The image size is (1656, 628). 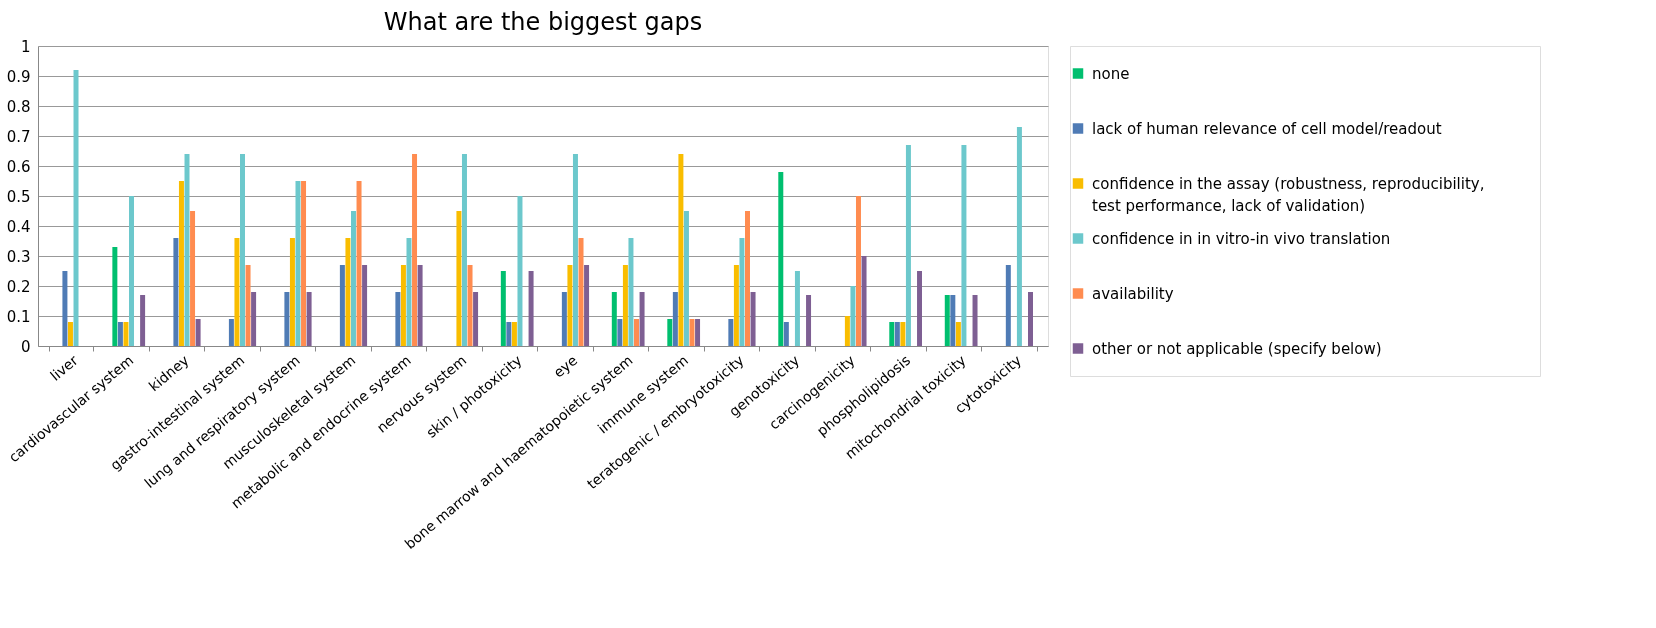 What do you see at coordinates (18, 316) in the screenshot?
I see `y-tick-label: 0.1` at bounding box center [18, 316].